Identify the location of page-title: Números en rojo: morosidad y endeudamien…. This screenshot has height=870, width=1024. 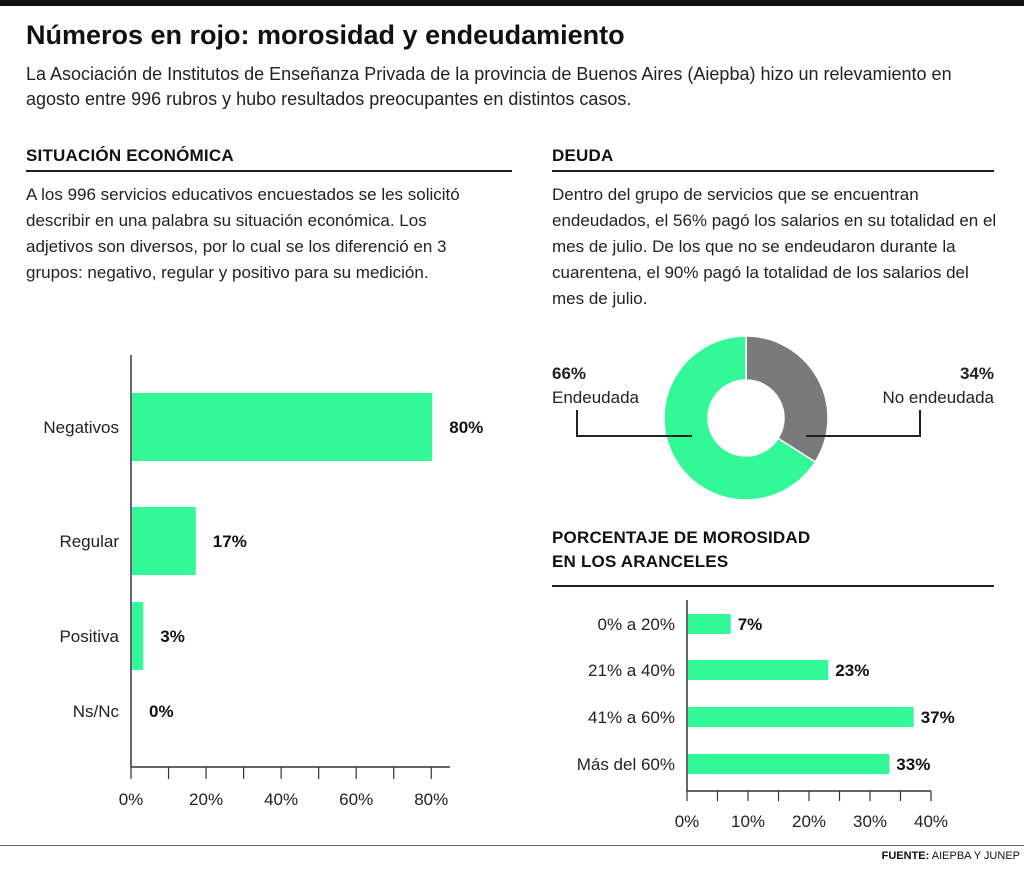
(325, 35).